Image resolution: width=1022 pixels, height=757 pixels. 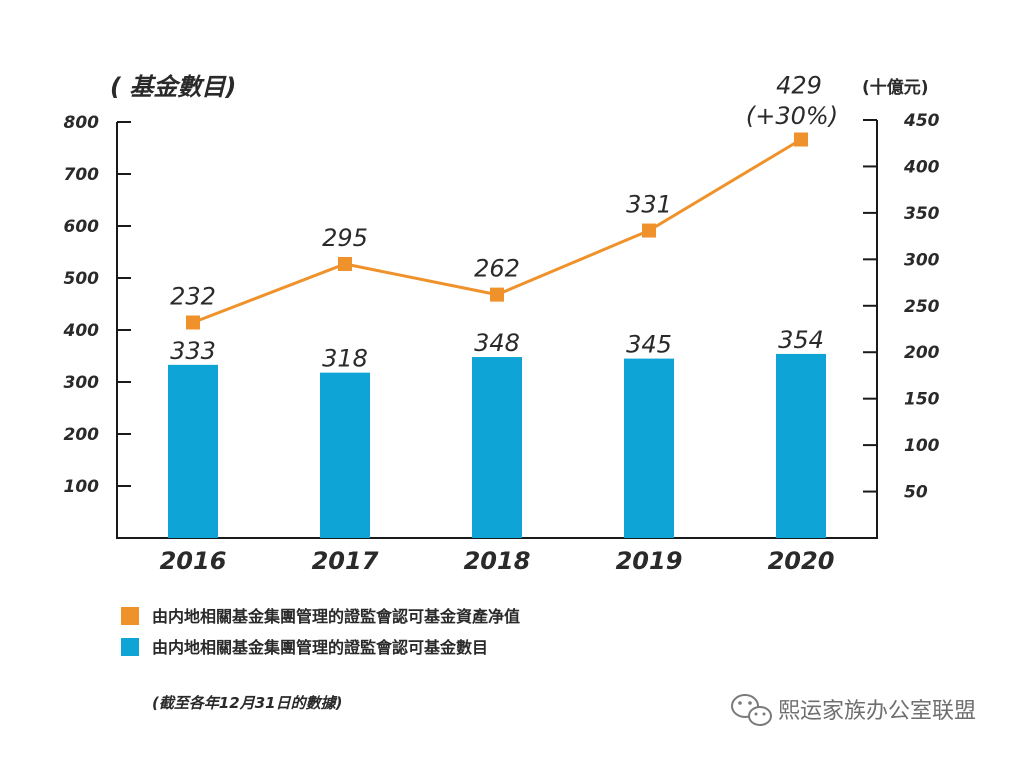 What do you see at coordinates (336, 616) in the screenshot?
I see `legend-label-line: 由内地相關基金集團管理的證監會認可基金資產净值` at bounding box center [336, 616].